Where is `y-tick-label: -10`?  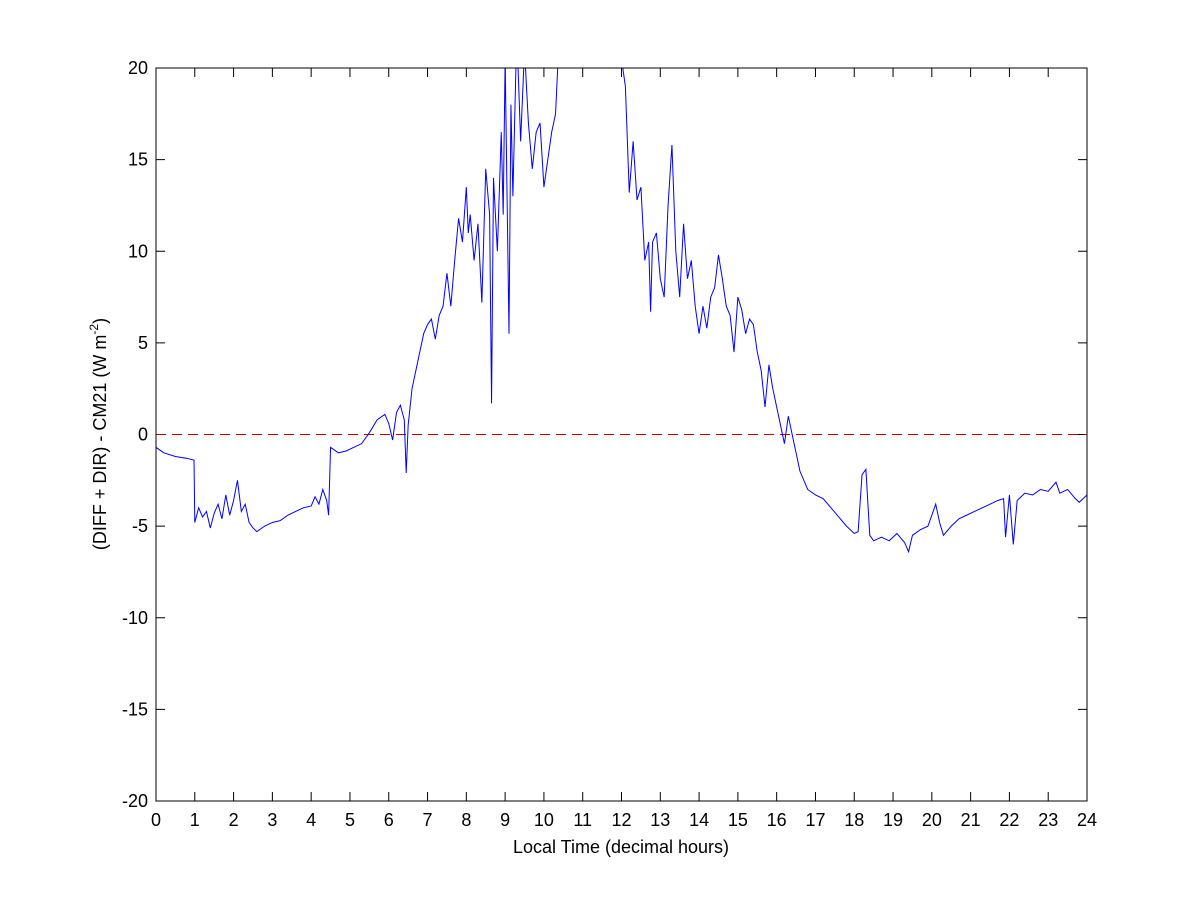
y-tick-label: -10 is located at coordinates (135, 618).